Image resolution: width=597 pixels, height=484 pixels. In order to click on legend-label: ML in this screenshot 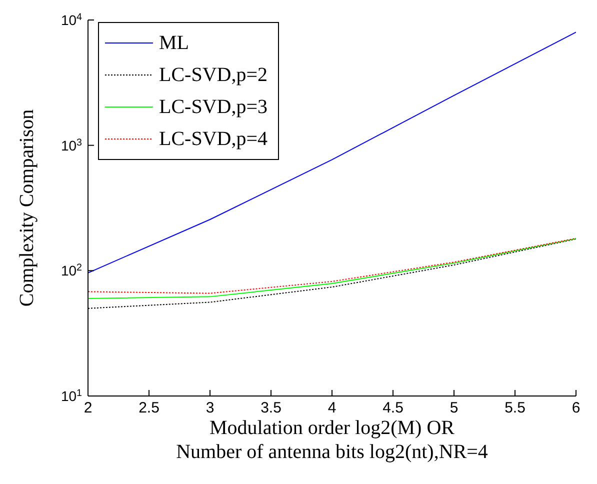, I will do `click(174, 43)`.